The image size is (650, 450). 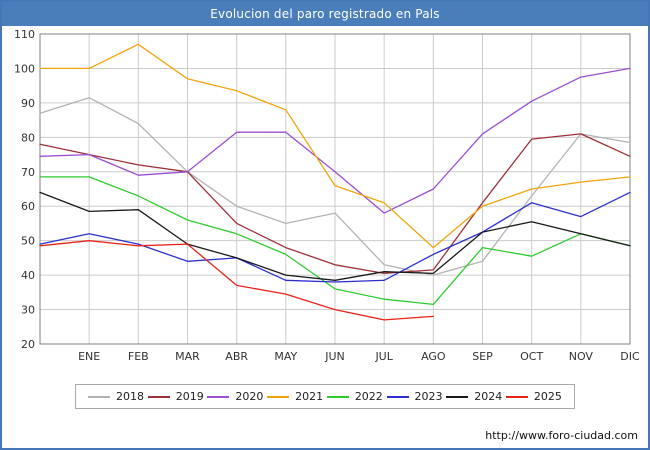 I want to click on y-tick-label: 110, so click(x=24, y=34).